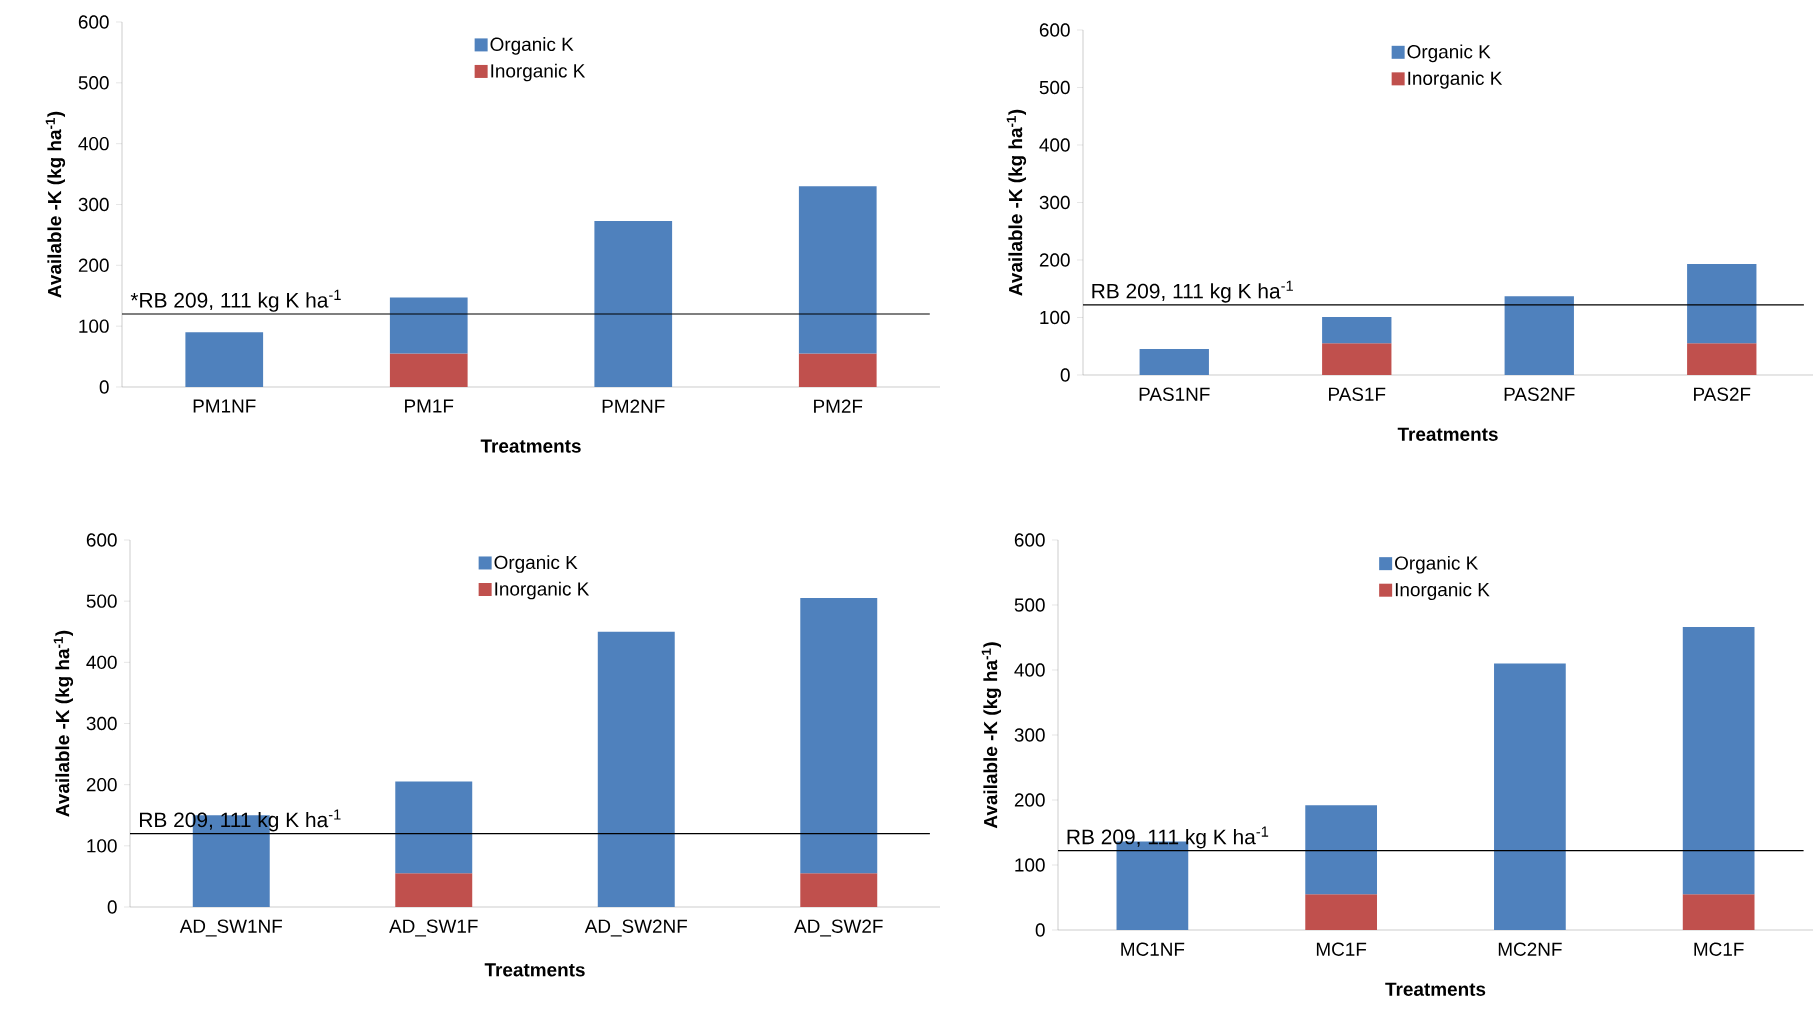  Describe the element at coordinates (636, 928) in the screenshot. I see `x-tick-label: AD_SW2NF` at that location.